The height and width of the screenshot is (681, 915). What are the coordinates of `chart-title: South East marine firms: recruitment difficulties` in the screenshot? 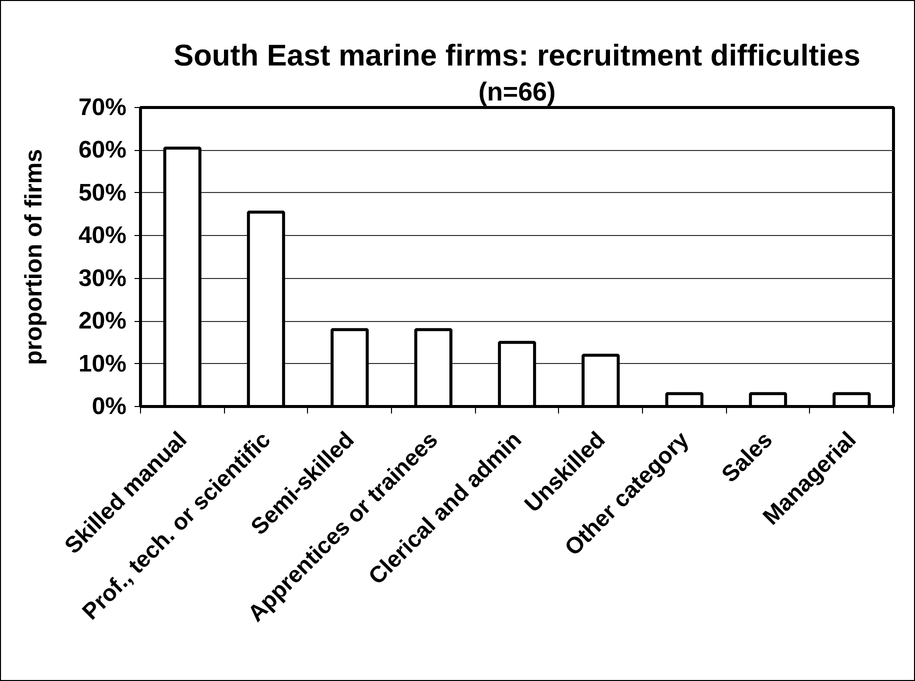 It's located at (517, 56).